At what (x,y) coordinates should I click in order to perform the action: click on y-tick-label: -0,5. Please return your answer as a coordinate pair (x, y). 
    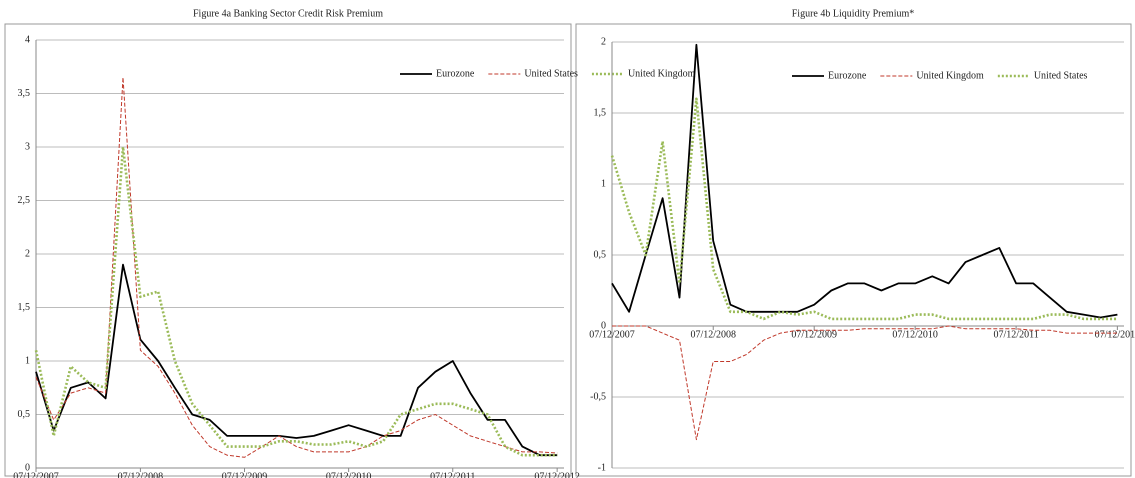
    Looking at the image, I should click on (598, 396).